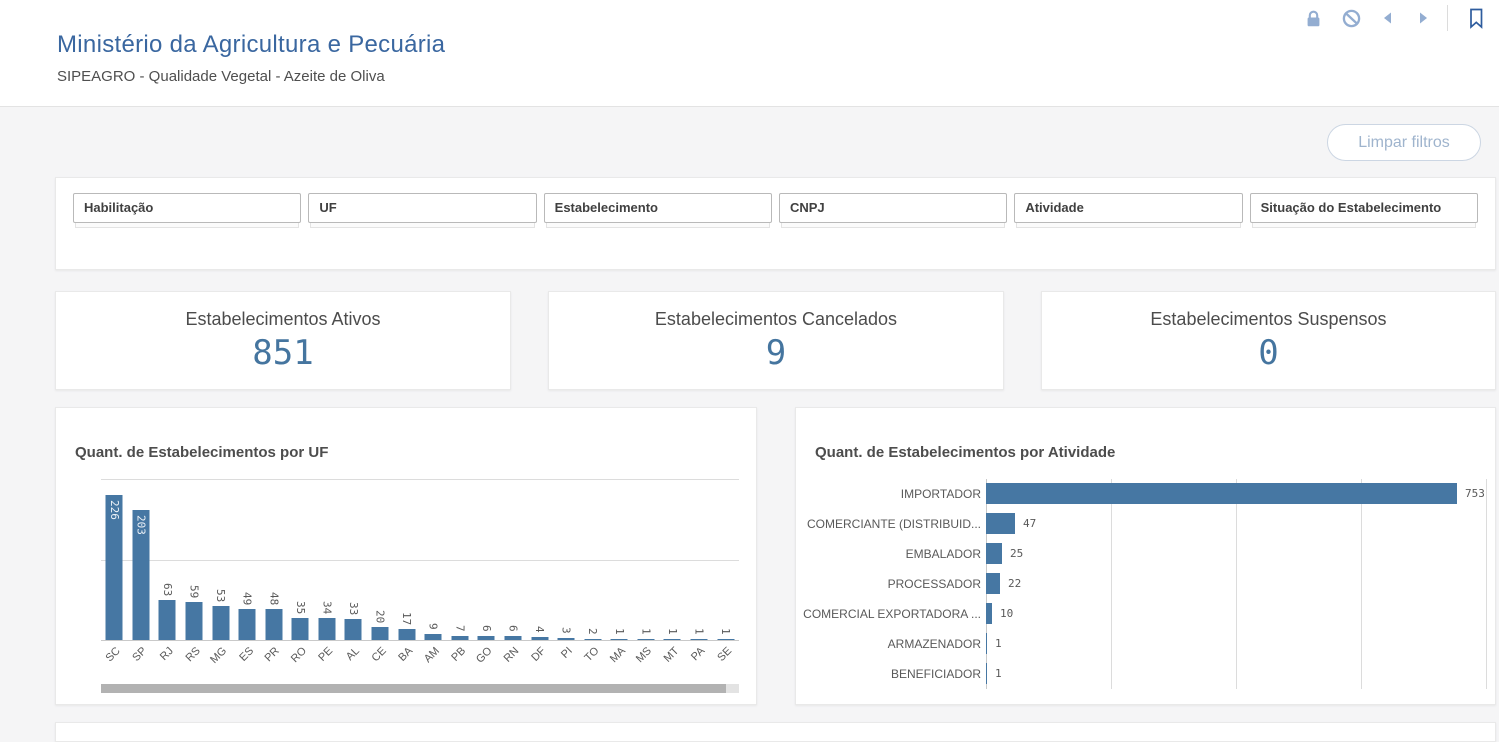  What do you see at coordinates (422, 210) in the screenshot?
I see `filter-uf: UF` at bounding box center [422, 210].